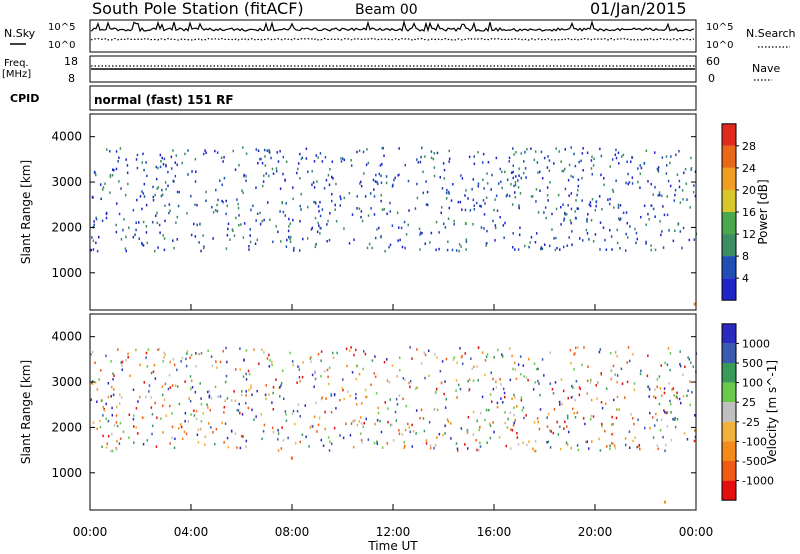 Image resolution: width=800 pixels, height=554 pixels. What do you see at coordinates (71, 61) in the screenshot?
I see `freq-tick-left-top: 18` at bounding box center [71, 61].